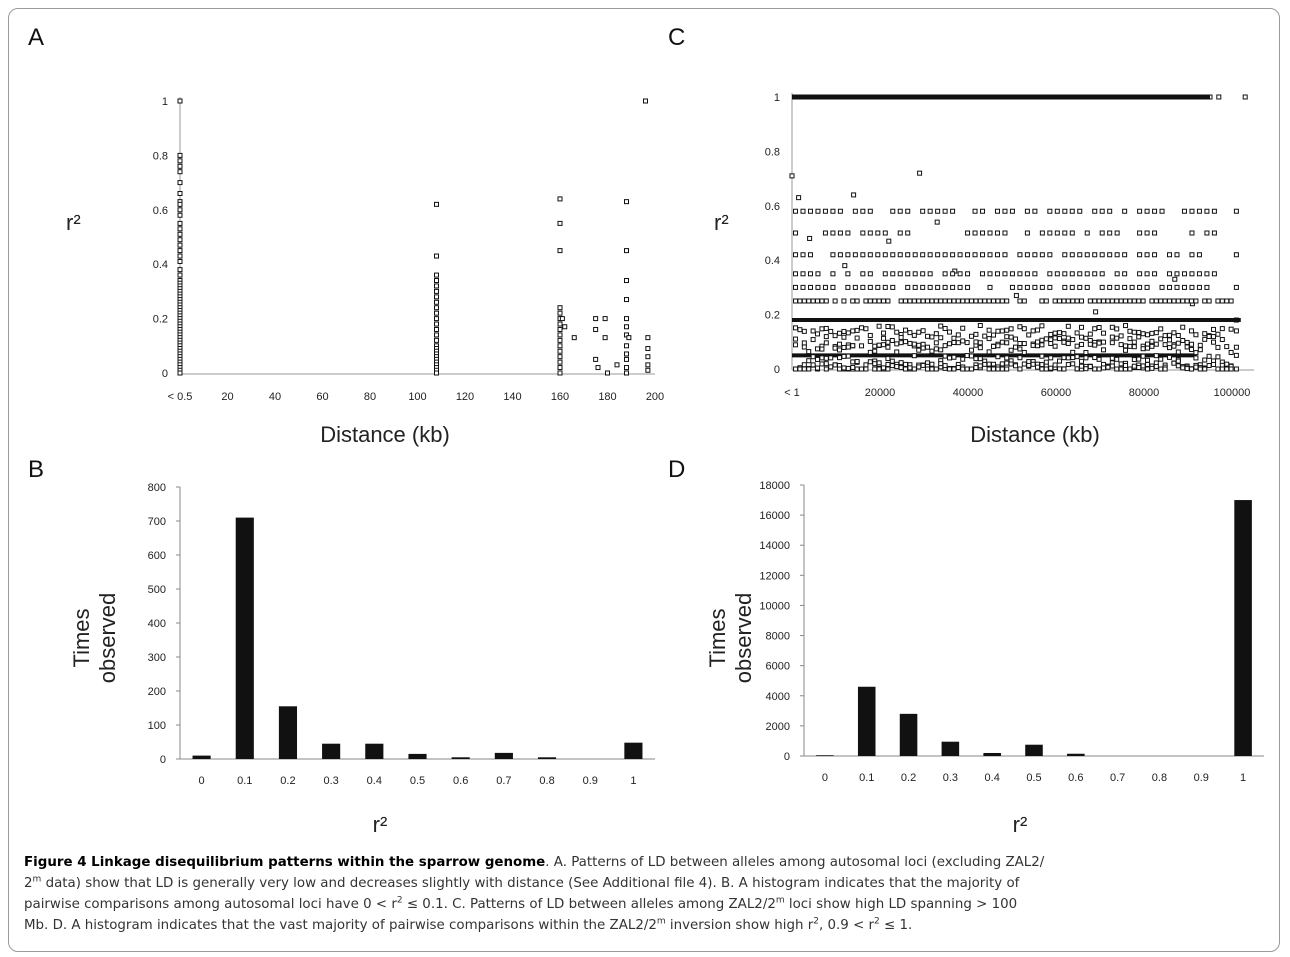 The width and height of the screenshot is (1290, 957). Describe the element at coordinates (512, 397) in the screenshot. I see `panel-a-xtick-label: 140` at that location.